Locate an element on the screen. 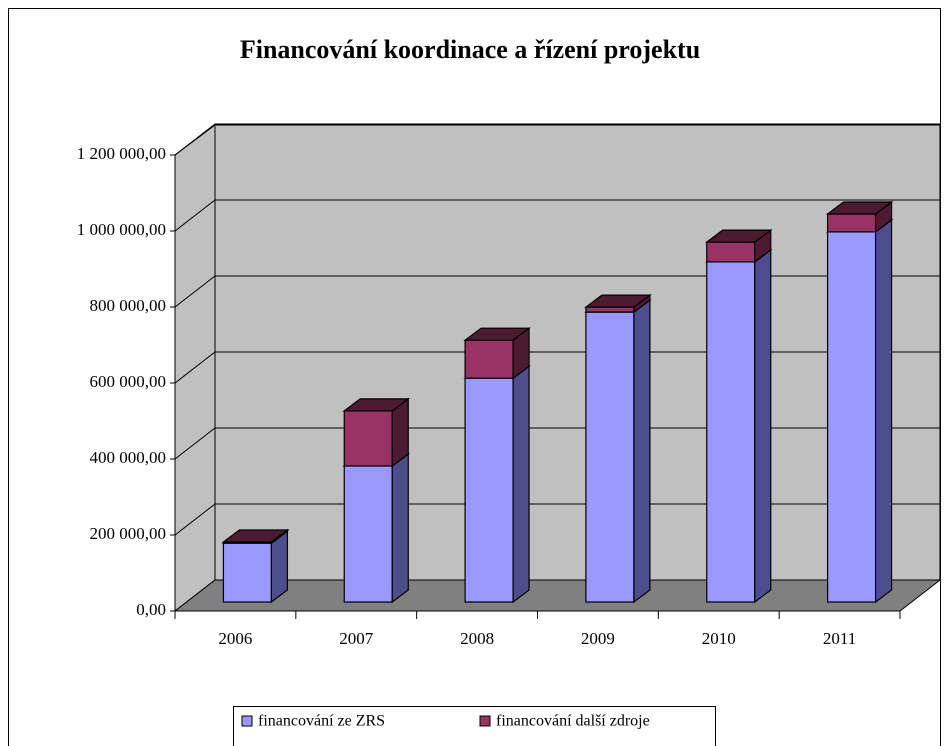  floor is located at coordinates (557, 595).